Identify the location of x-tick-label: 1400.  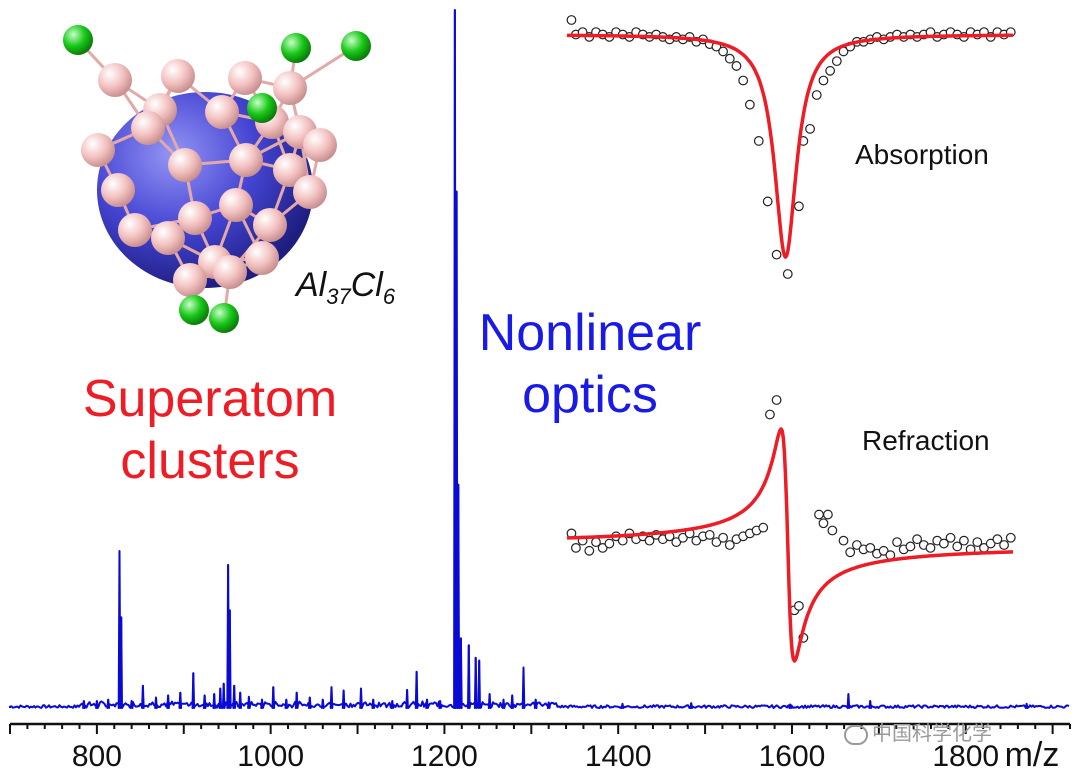
(618, 756).